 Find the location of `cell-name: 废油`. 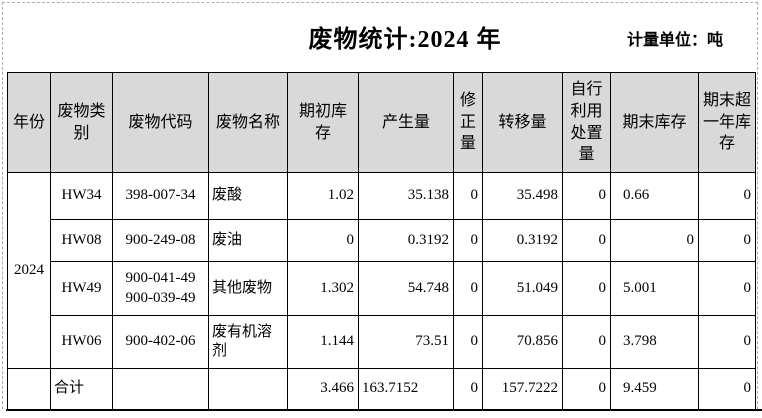

cell-name: 废油 is located at coordinates (248, 240).